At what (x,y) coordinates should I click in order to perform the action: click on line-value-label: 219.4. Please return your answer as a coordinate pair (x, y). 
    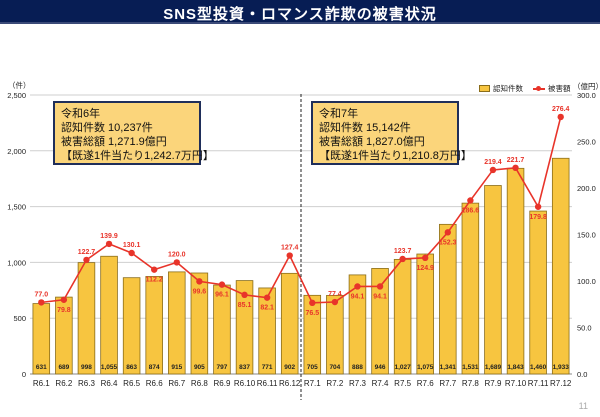
    Looking at the image, I should click on (493, 162).